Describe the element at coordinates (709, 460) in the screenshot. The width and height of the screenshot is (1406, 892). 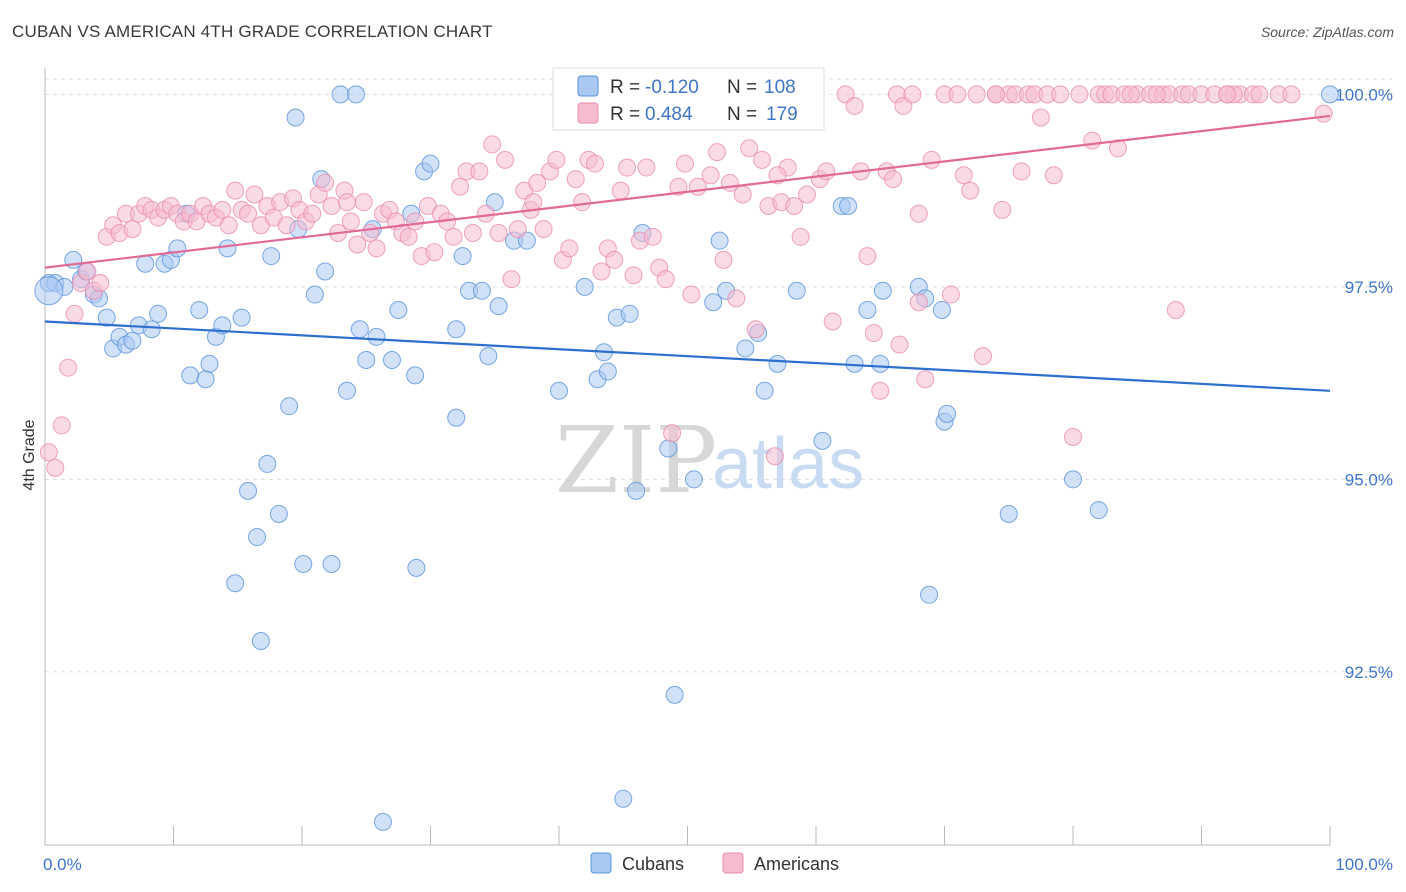
I see `watermark: ZIP atlas` at that location.